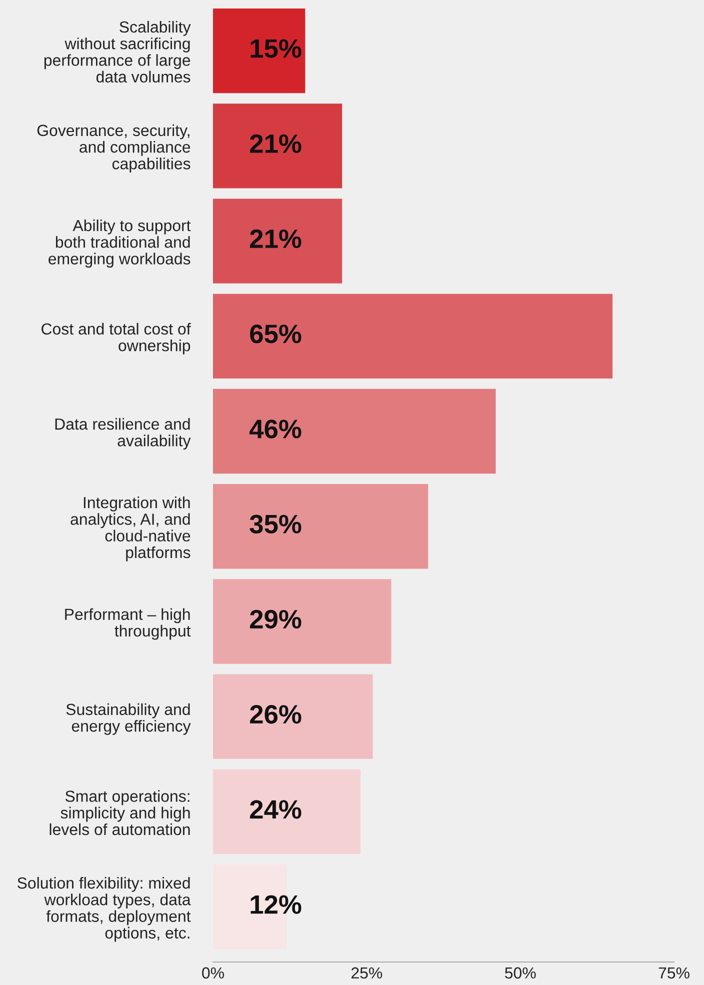  I want to click on data-label: 46%, so click(276, 429).